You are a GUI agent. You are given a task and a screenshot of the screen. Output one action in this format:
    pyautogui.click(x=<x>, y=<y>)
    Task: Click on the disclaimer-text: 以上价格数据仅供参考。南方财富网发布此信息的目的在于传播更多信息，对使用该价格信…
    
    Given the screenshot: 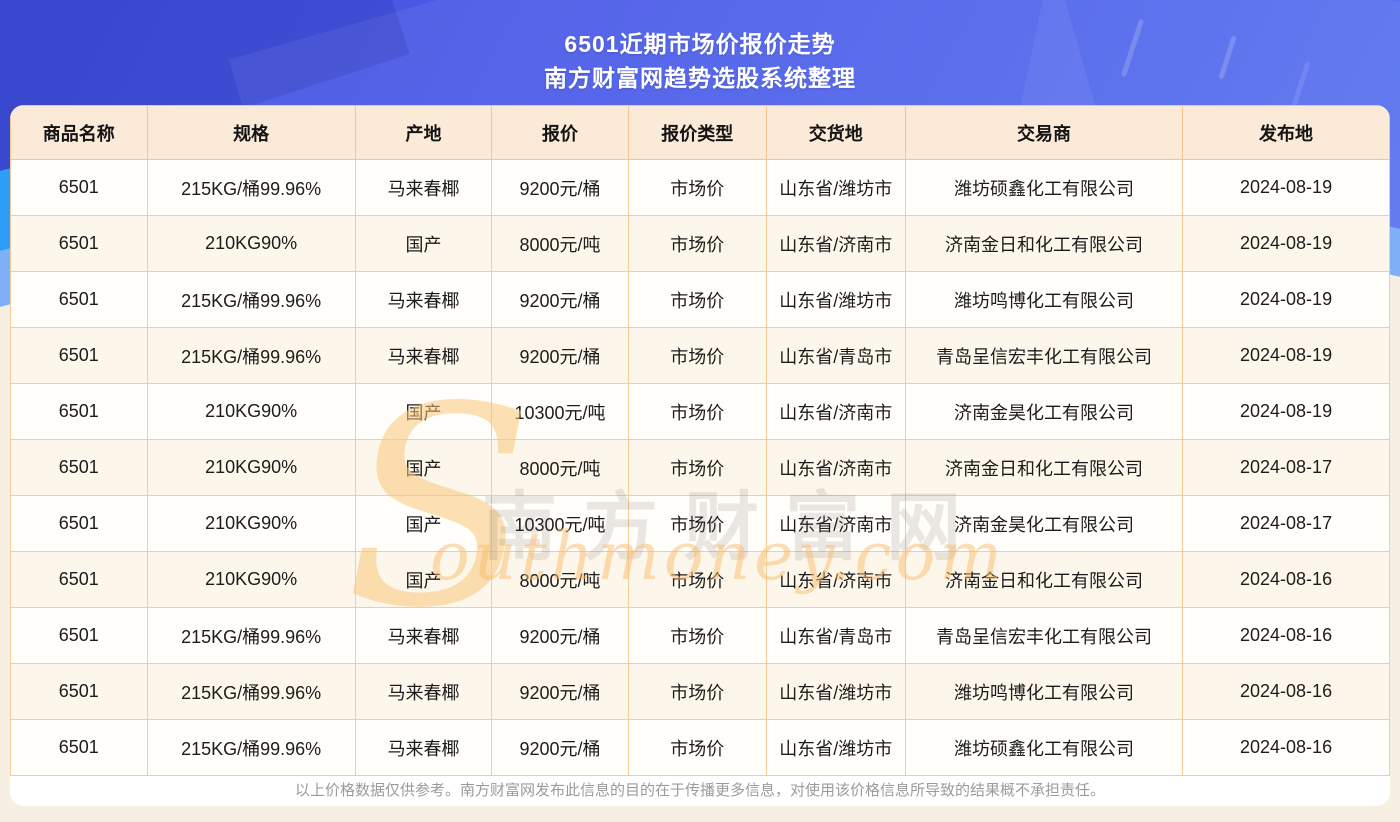 What is the action you would take?
    pyautogui.click(x=700, y=791)
    